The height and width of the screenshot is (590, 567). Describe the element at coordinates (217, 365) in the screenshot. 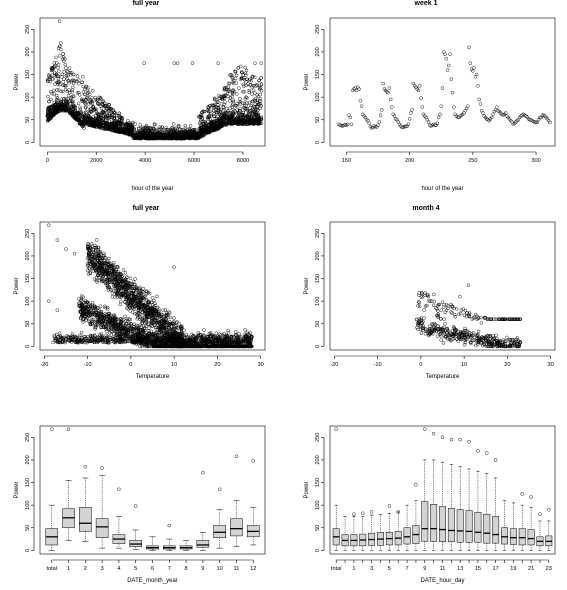

I see `x-tick-label: 20` at that location.